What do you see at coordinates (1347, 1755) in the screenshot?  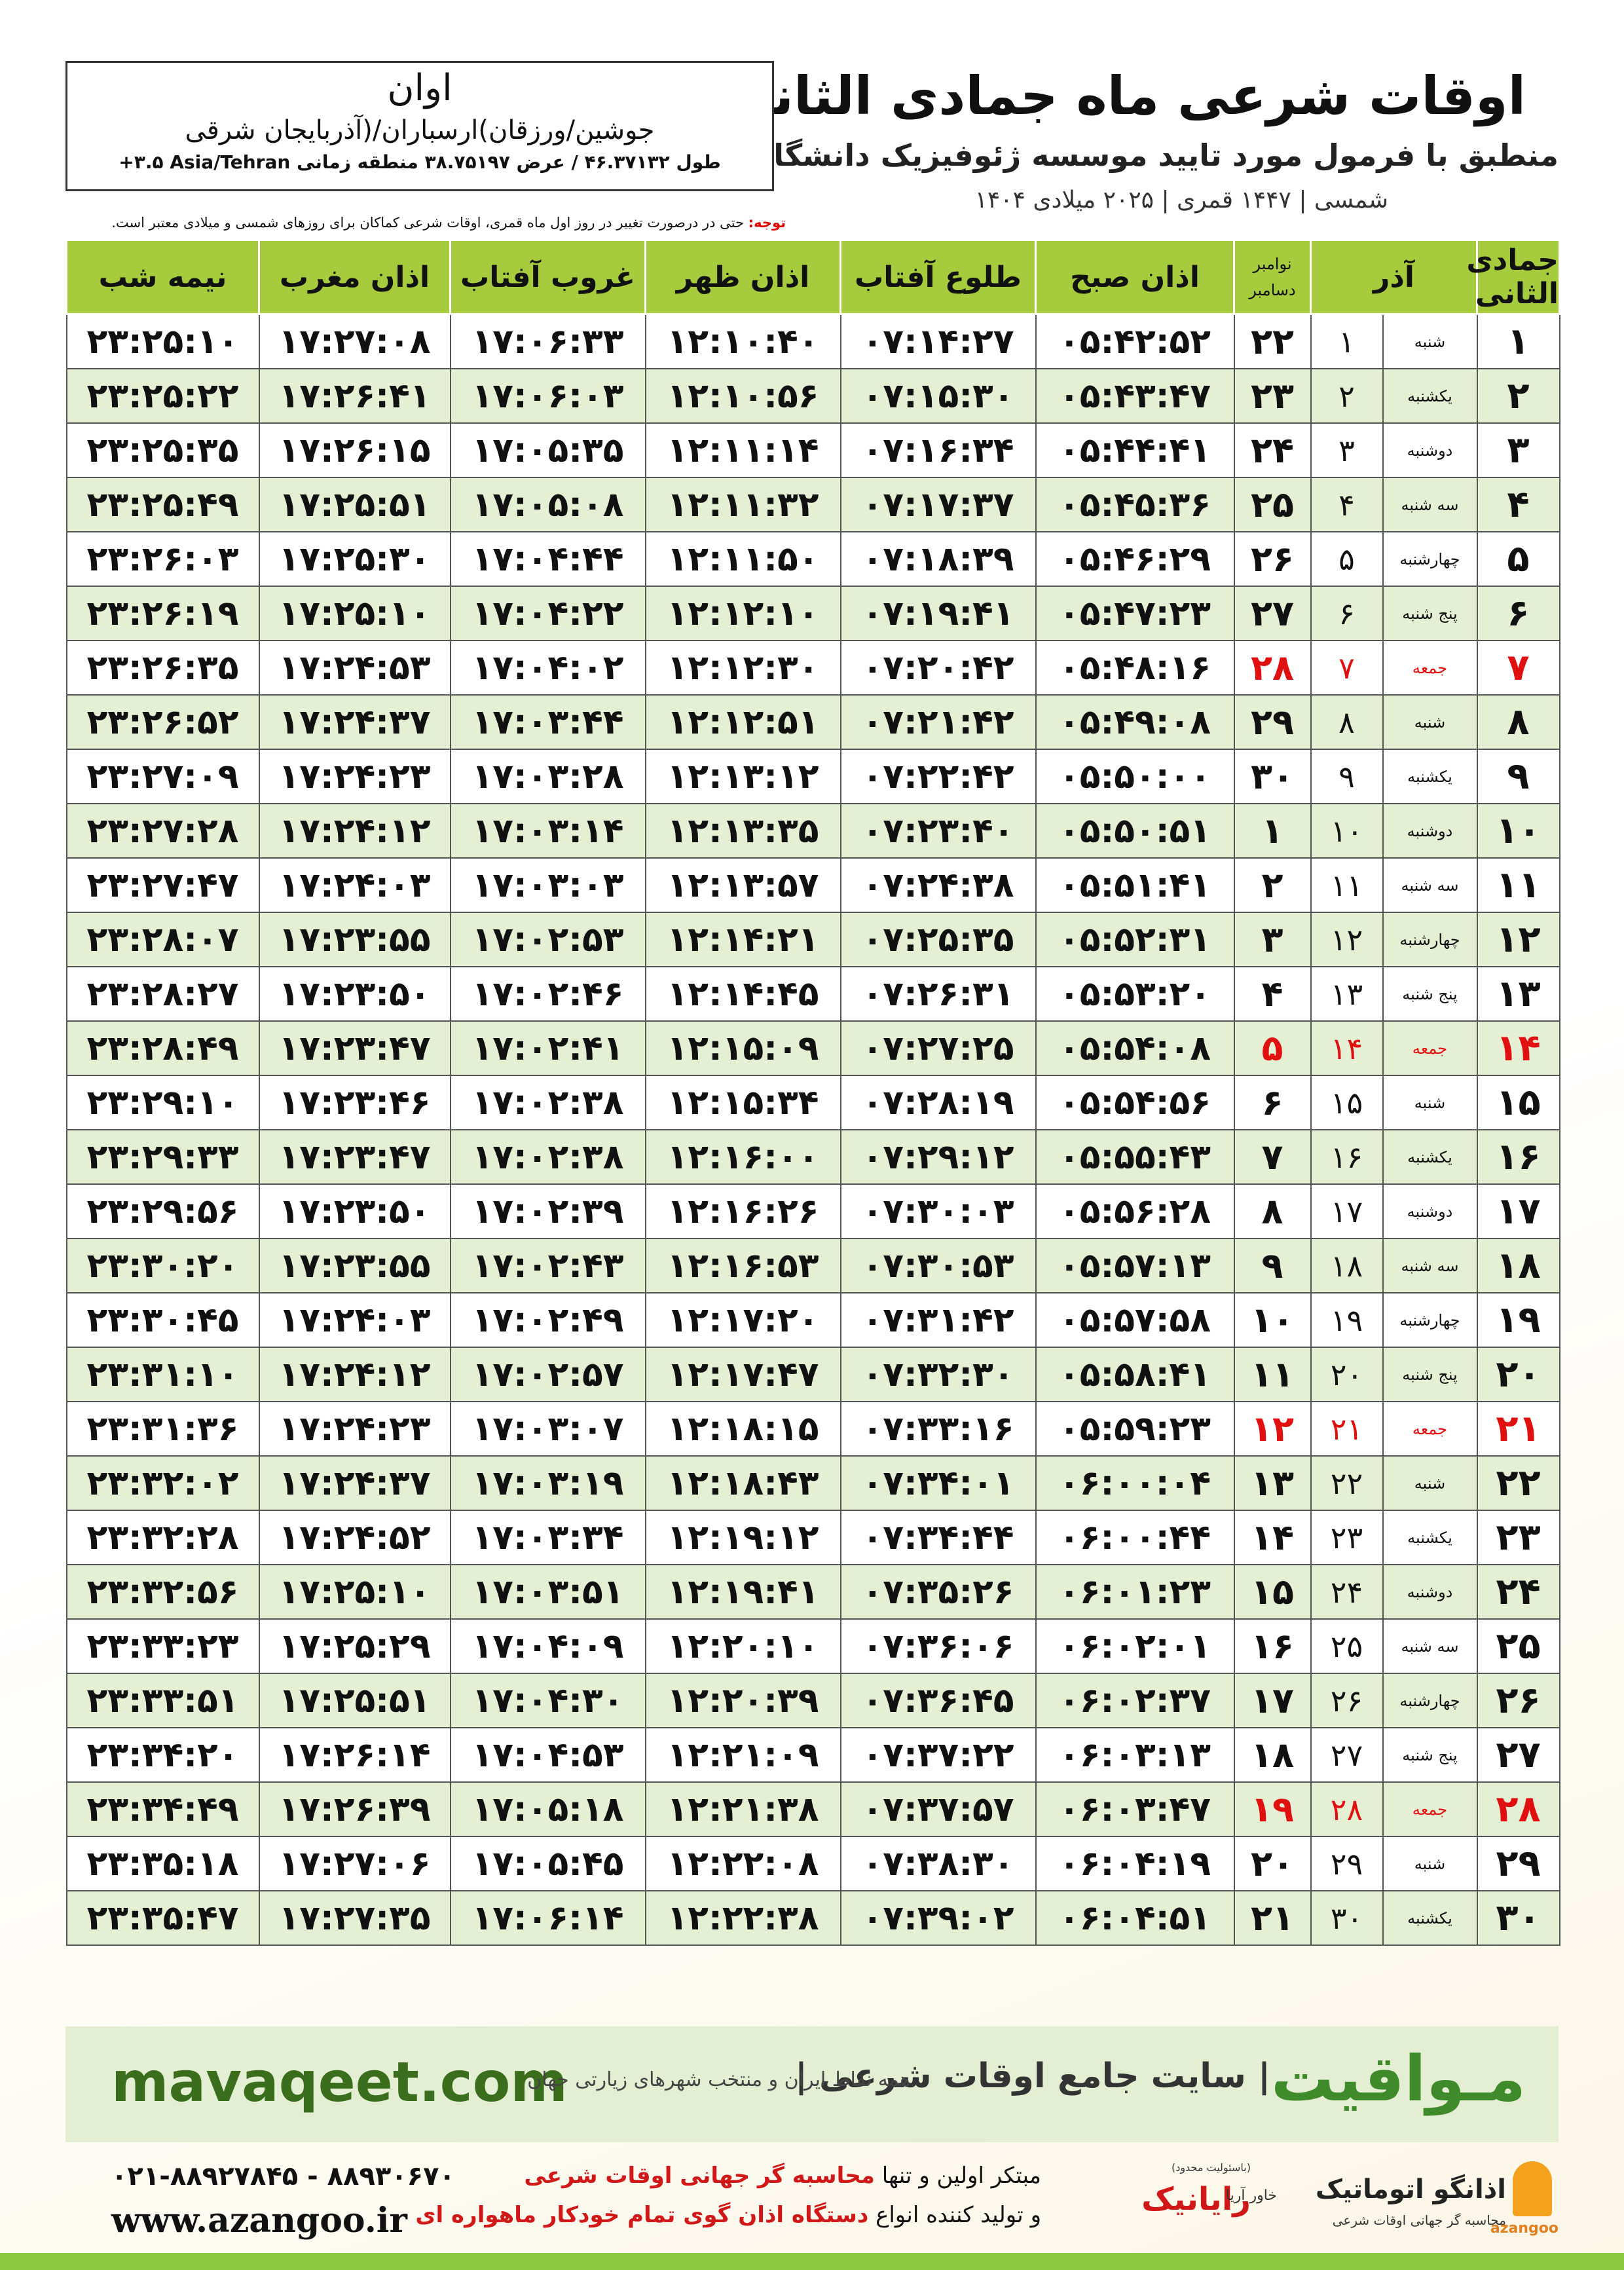 I see `azar-day: ۲۷` at bounding box center [1347, 1755].